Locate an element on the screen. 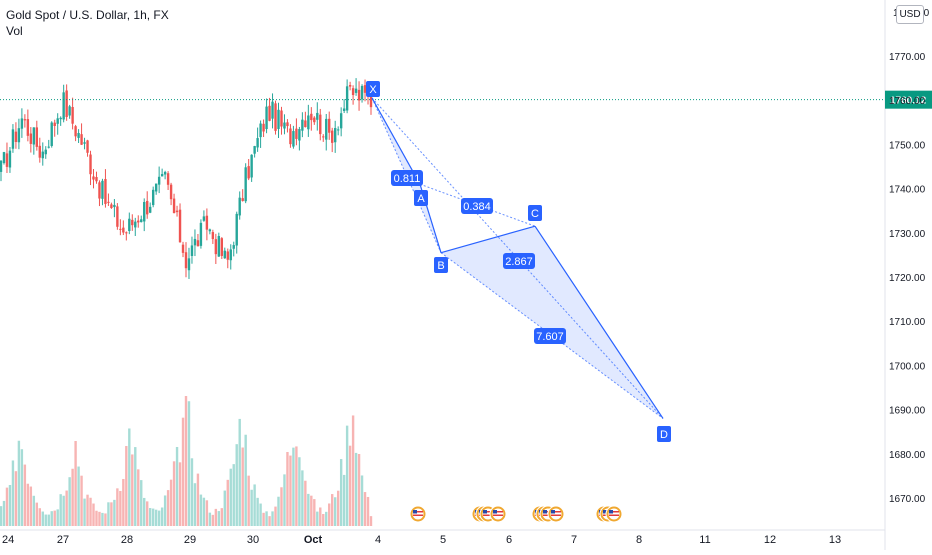 The width and height of the screenshot is (932, 555). economic-events is located at coordinates (516, 514).